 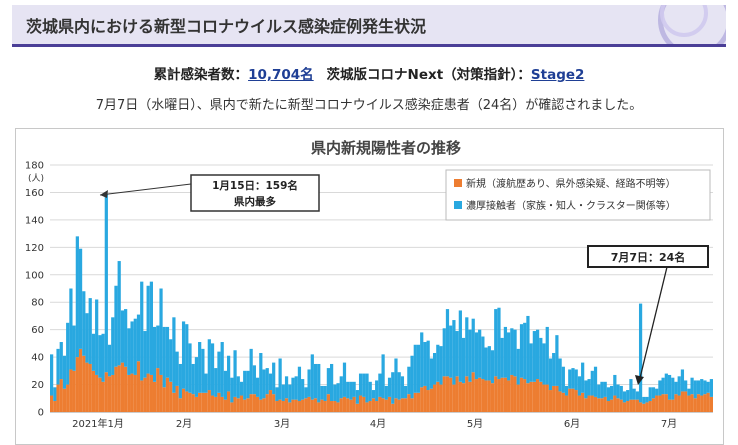 I want to click on y-tick-label: 40, so click(x=37, y=358).